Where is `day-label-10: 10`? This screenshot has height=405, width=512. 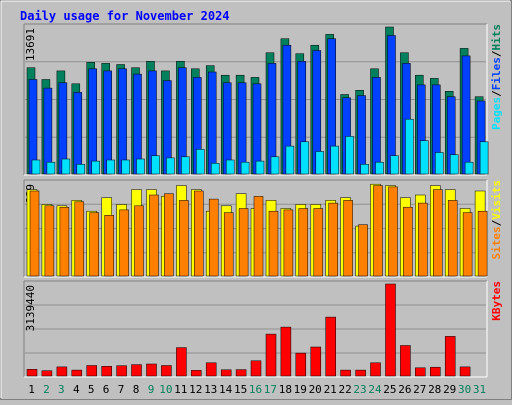
day-label-10: 10 is located at coordinates (165, 389).